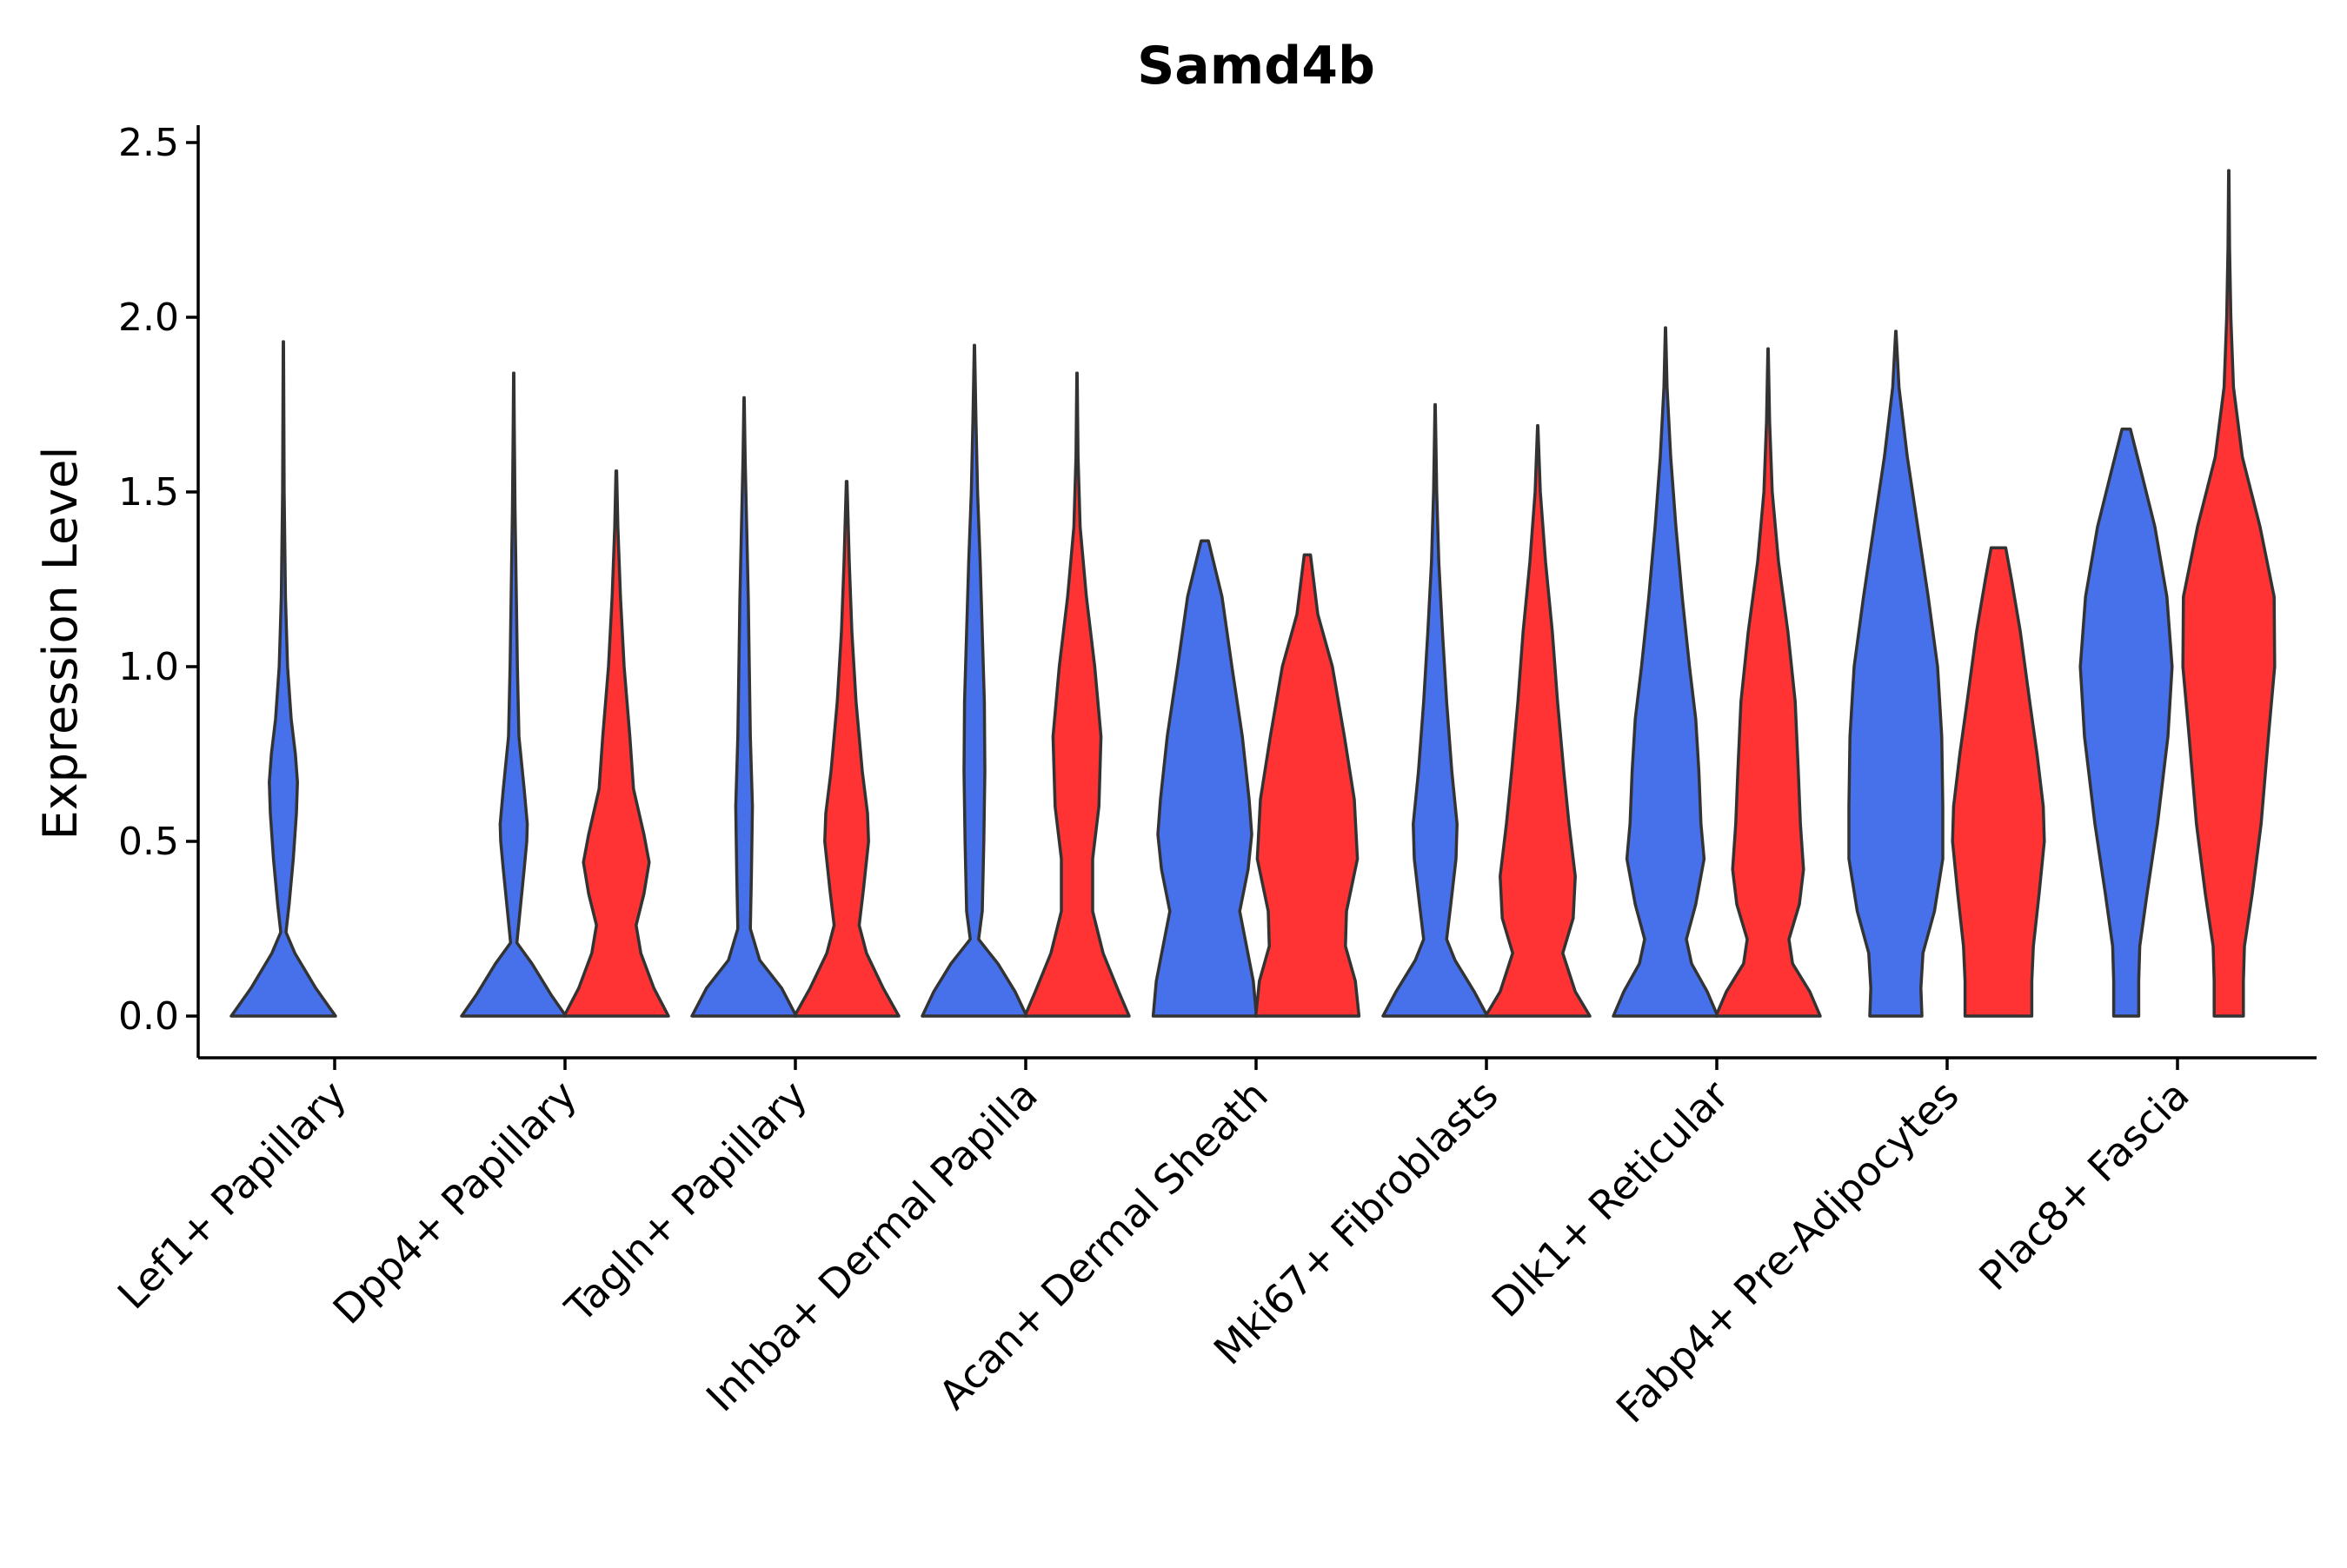 Image resolution: width=2347 pixels, height=1568 pixels. What do you see at coordinates (61, 643) in the screenshot?
I see `y-axis-label: Expression Level` at bounding box center [61, 643].